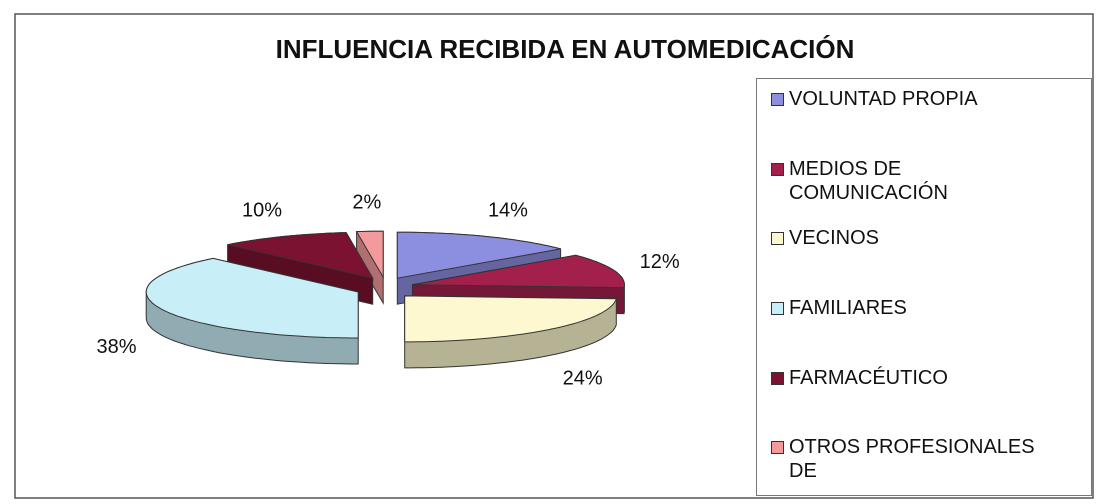  What do you see at coordinates (366, 202) in the screenshot?
I see `data-label: 2%` at bounding box center [366, 202].